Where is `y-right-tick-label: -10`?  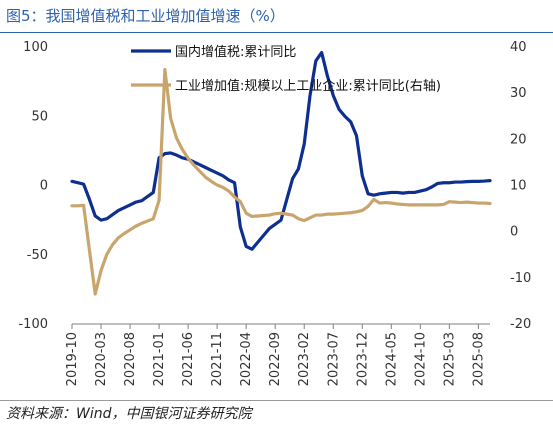
y-right-tick-label: -10 is located at coordinates (520, 278).